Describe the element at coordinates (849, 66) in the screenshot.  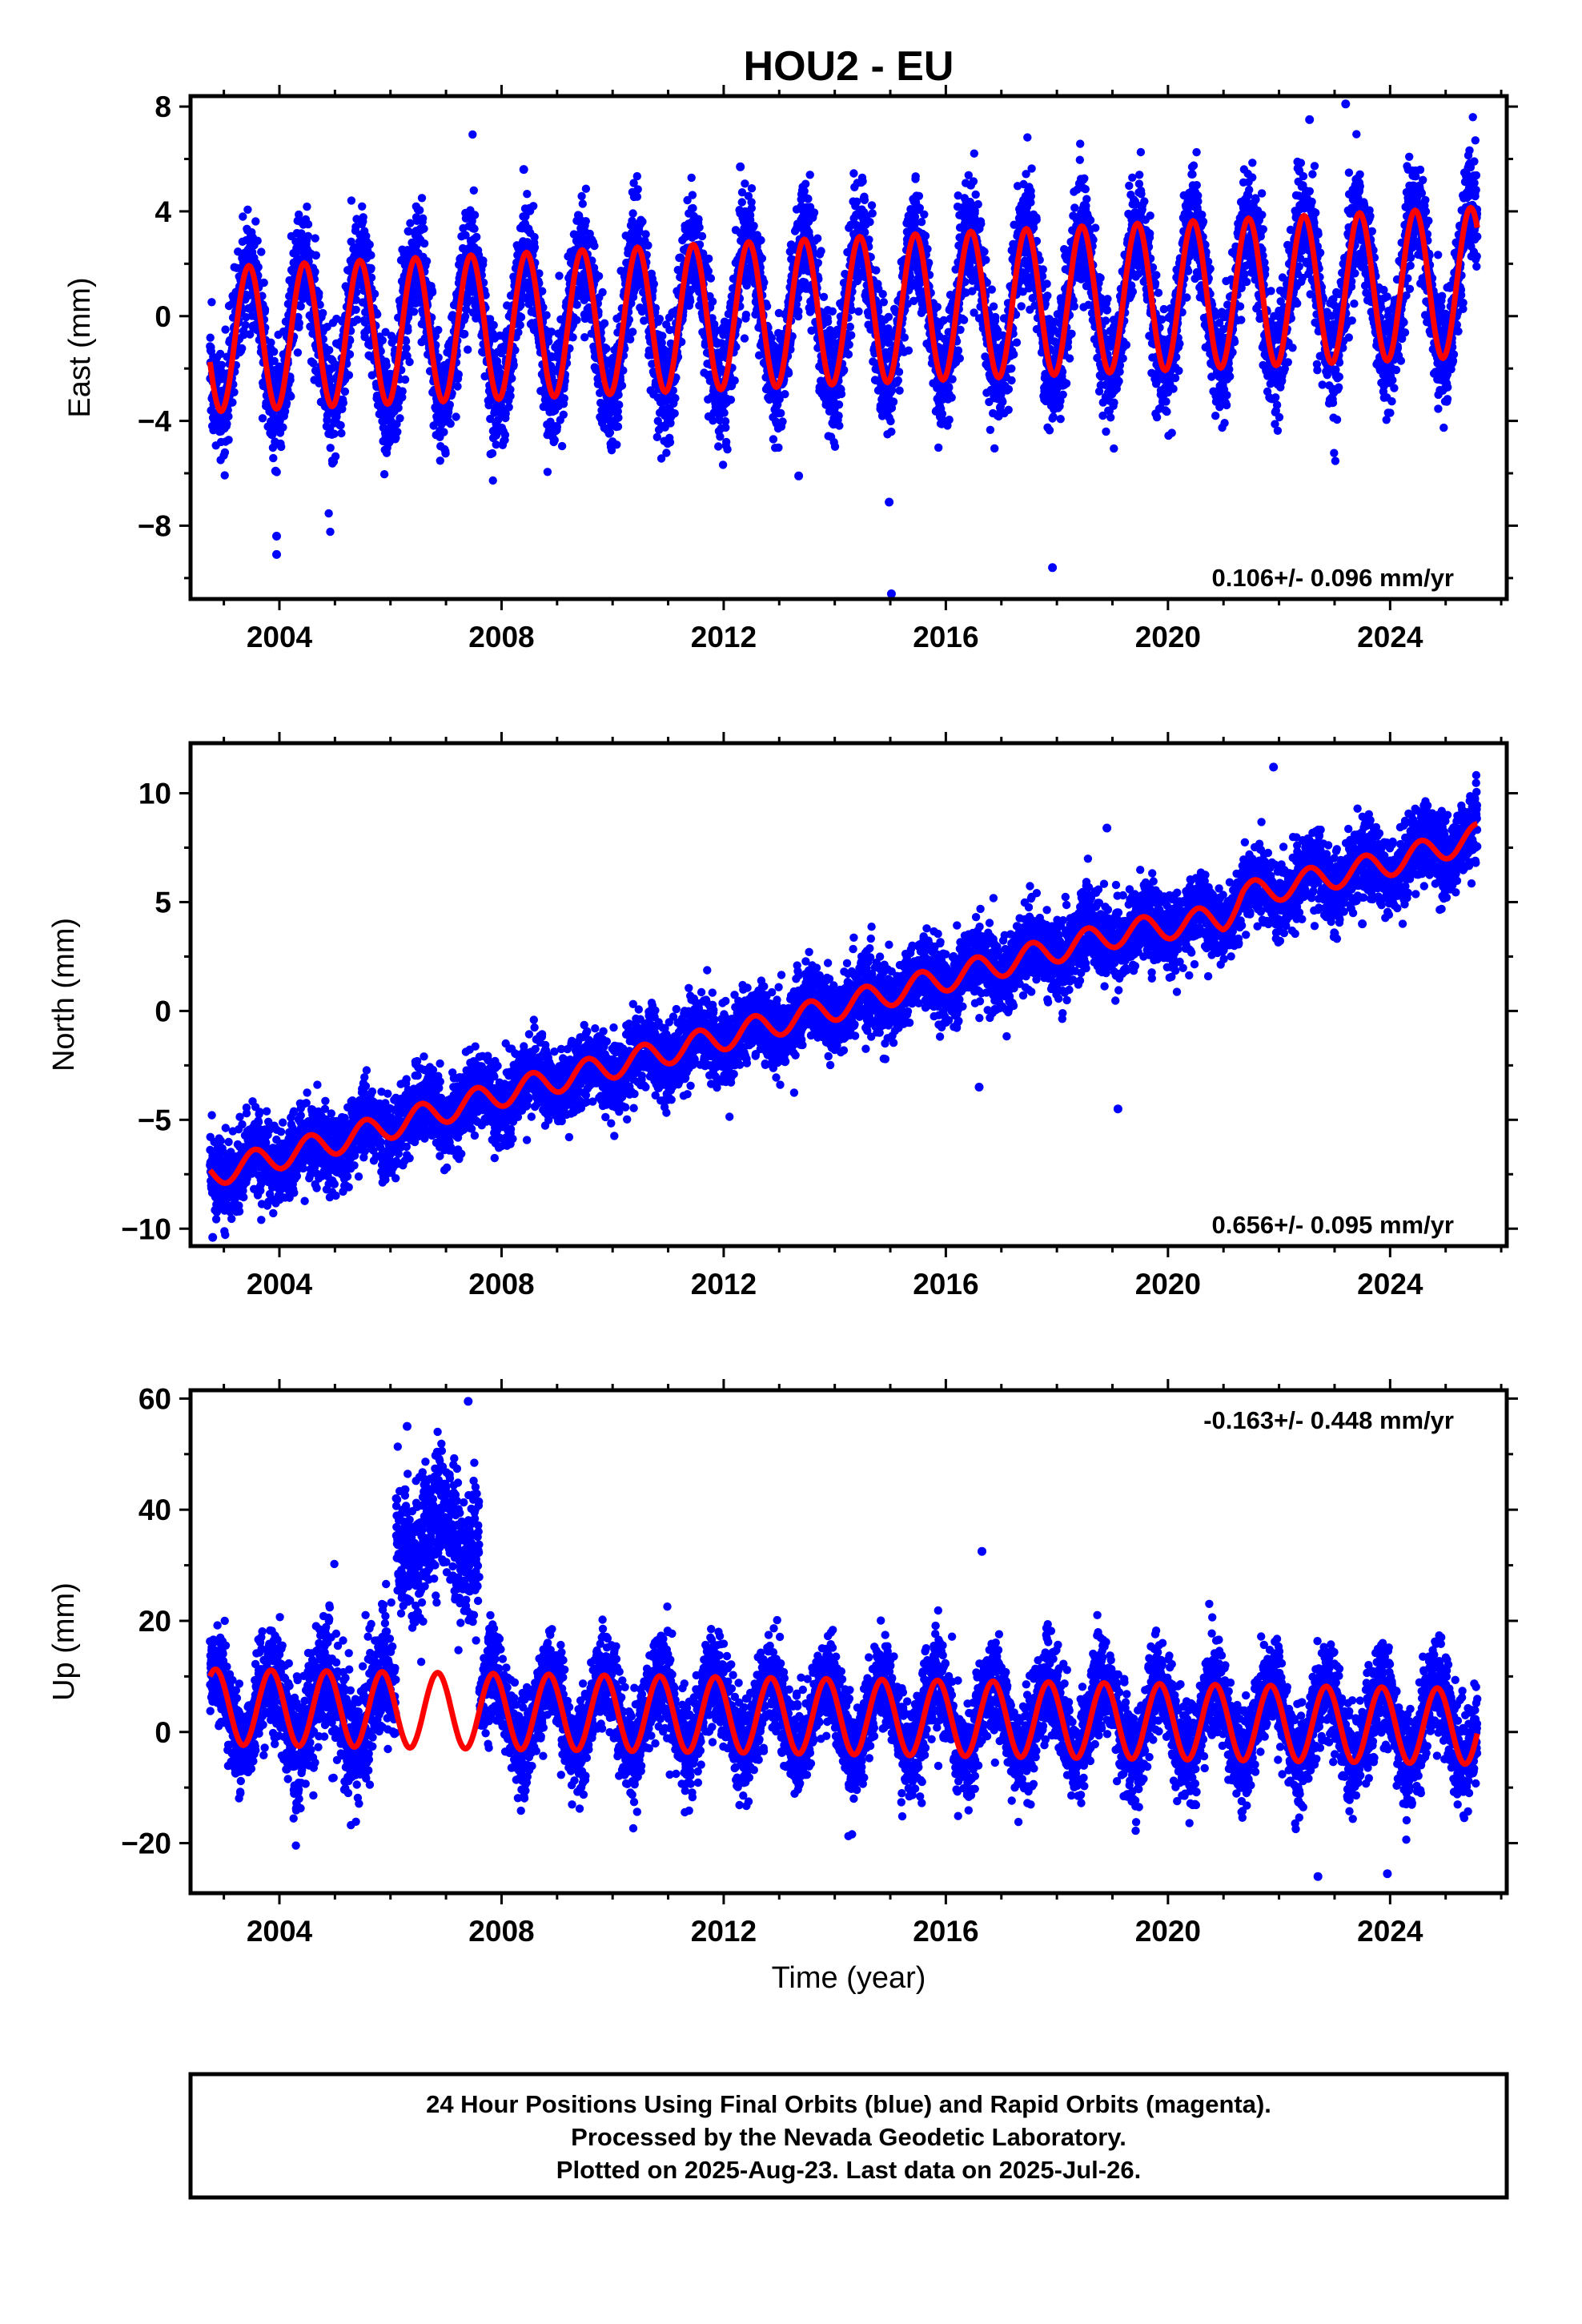
I see `chart-title: HOU2 - EU` at that location.